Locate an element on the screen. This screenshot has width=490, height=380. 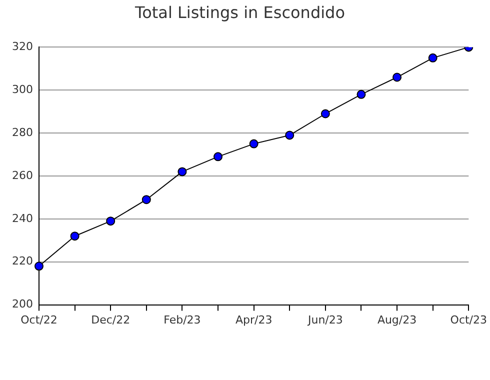
chart-title: Total Listings in Escondido is located at coordinates (239, 12).